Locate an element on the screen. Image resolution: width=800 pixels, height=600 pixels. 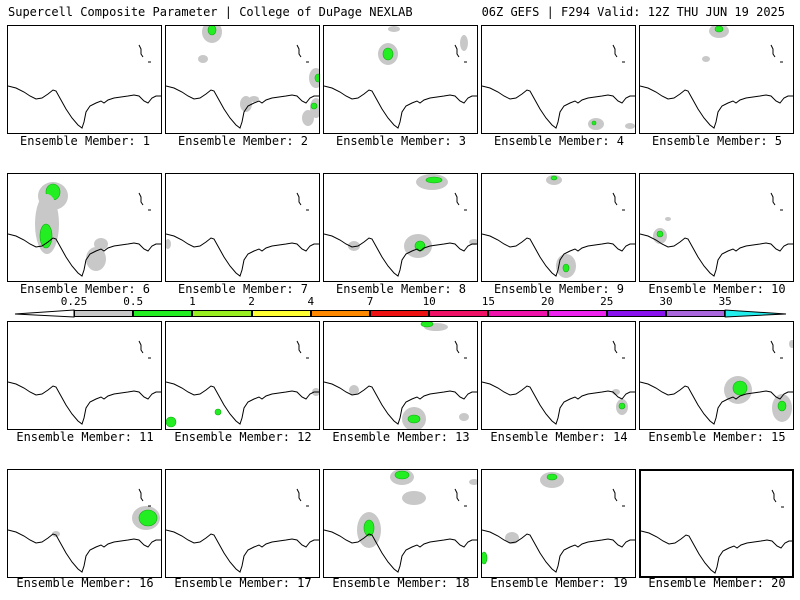
colorbar-high-arrow is located at coordinates (755, 313).